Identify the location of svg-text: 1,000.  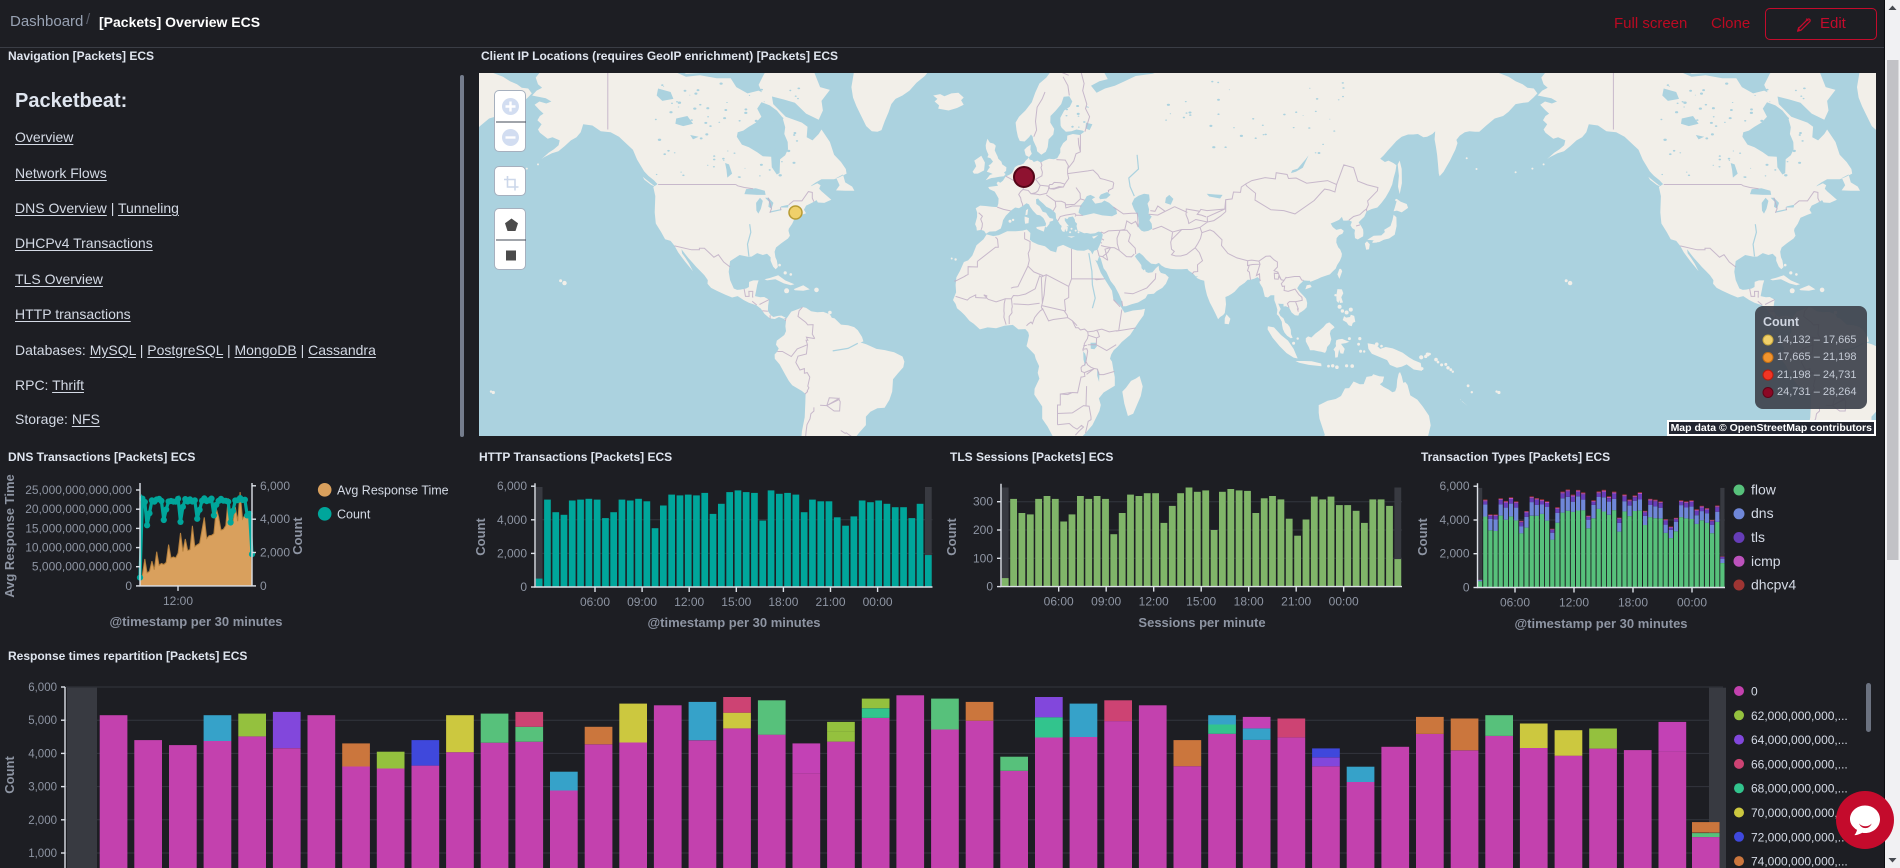
(42, 854).